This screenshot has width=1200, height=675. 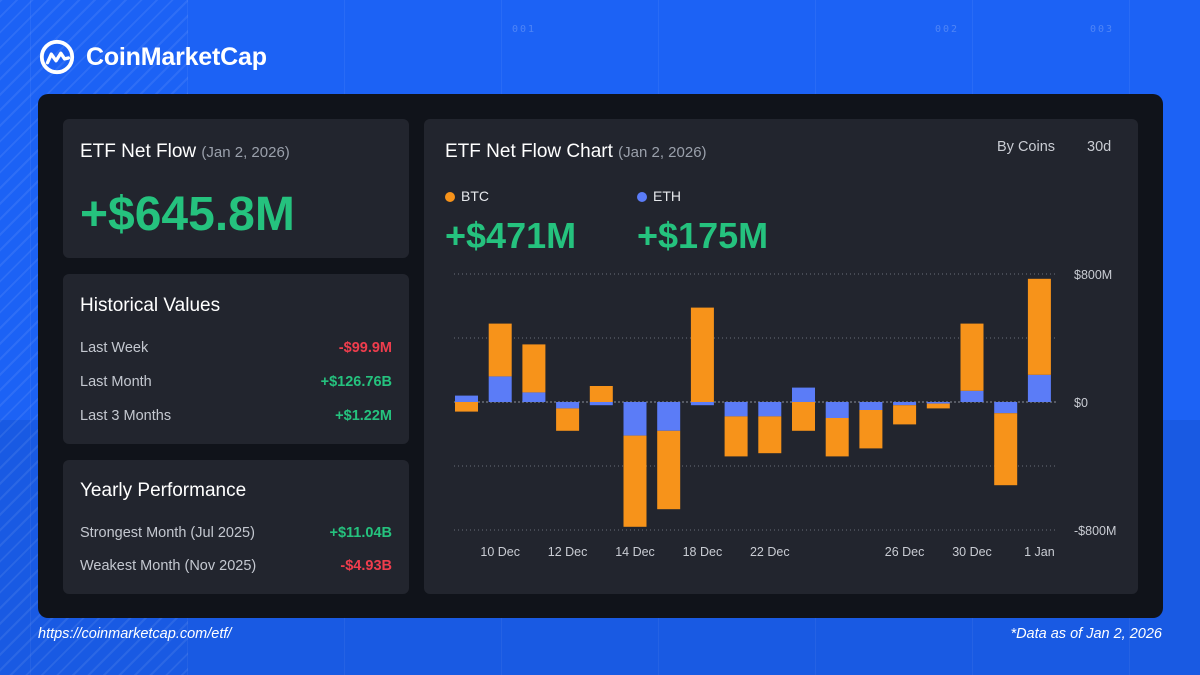 I want to click on btc-dot-icon, so click(x=450, y=197).